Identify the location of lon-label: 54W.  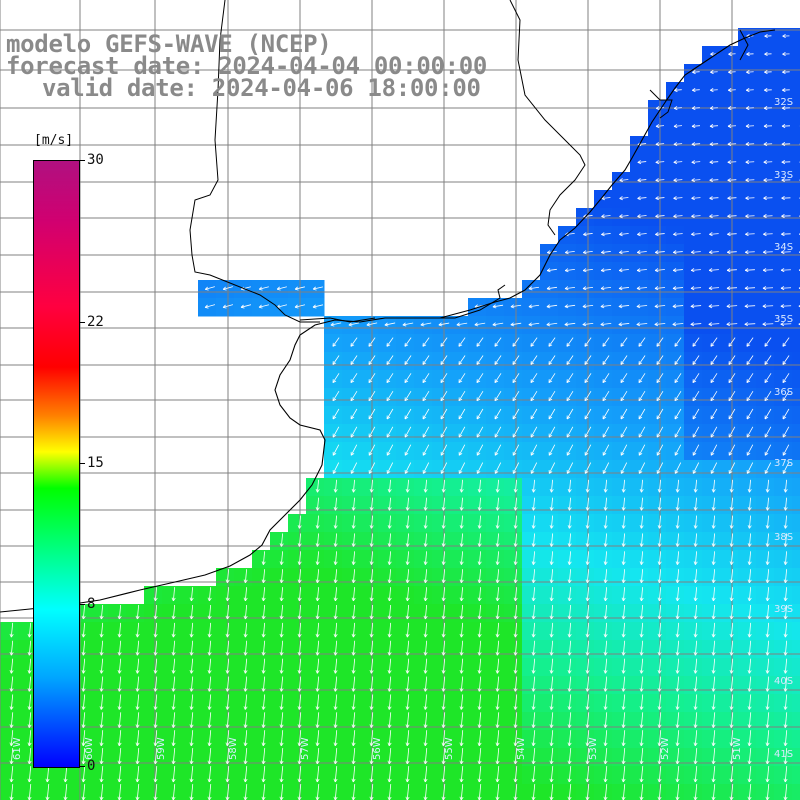
(521, 748).